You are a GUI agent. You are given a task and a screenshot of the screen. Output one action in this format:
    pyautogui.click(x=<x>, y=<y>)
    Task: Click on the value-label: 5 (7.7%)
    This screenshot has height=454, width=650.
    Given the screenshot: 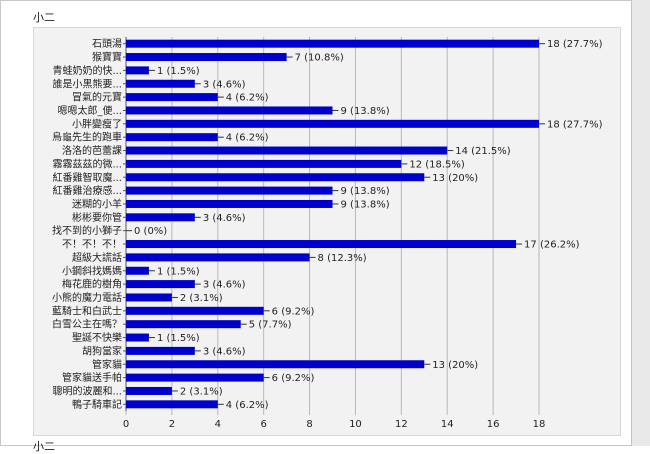 What is the action you would take?
    pyautogui.click(x=270, y=325)
    